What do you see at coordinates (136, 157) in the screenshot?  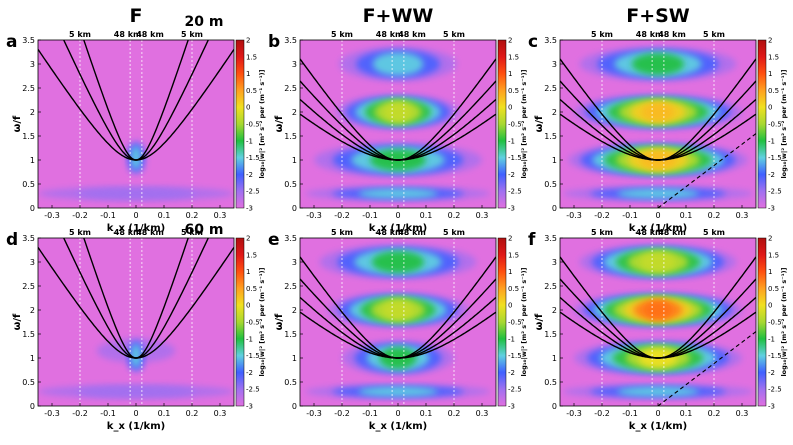 I see `energy-band-1.05-layer` at bounding box center [136, 157].